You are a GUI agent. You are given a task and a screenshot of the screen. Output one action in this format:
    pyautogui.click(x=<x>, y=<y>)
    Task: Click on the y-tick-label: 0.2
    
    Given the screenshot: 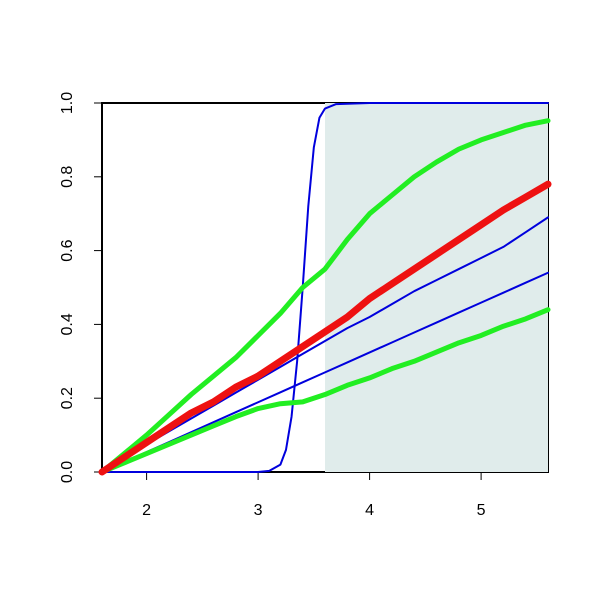 What is the action you would take?
    pyautogui.click(x=67, y=398)
    